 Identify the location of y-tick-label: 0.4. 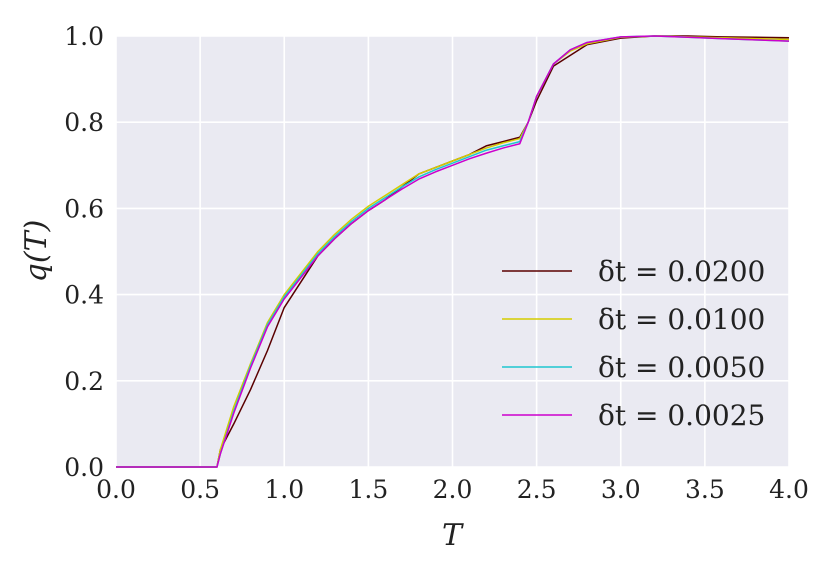
(84, 295).